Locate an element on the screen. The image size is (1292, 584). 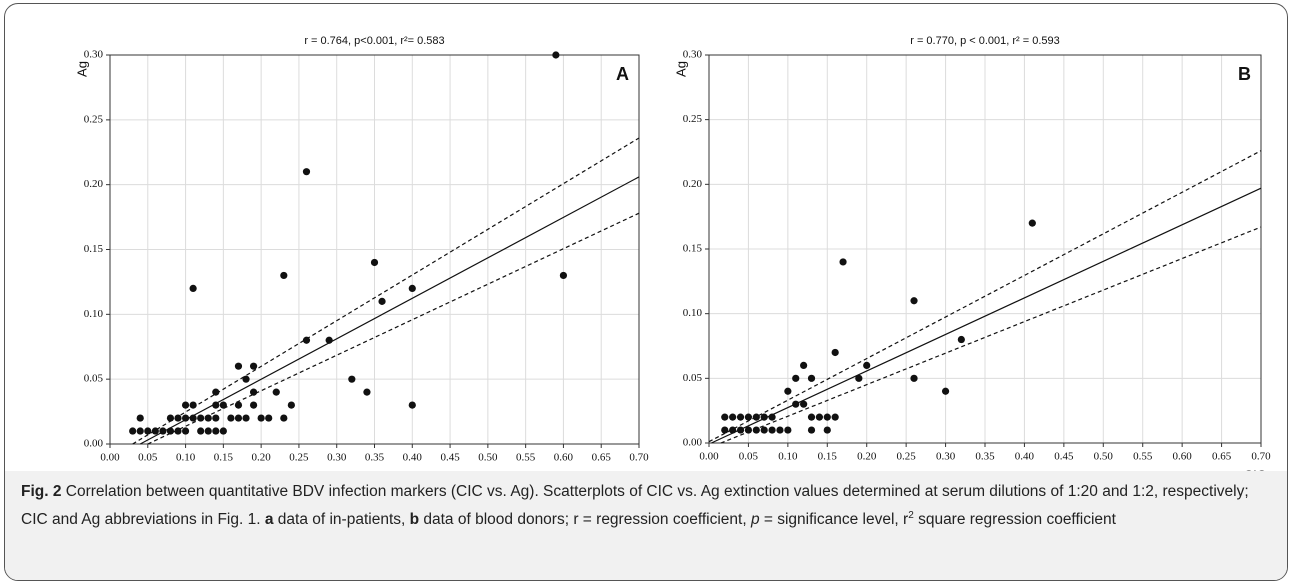
y-tick-label: 0.25 is located at coordinates (94, 119).